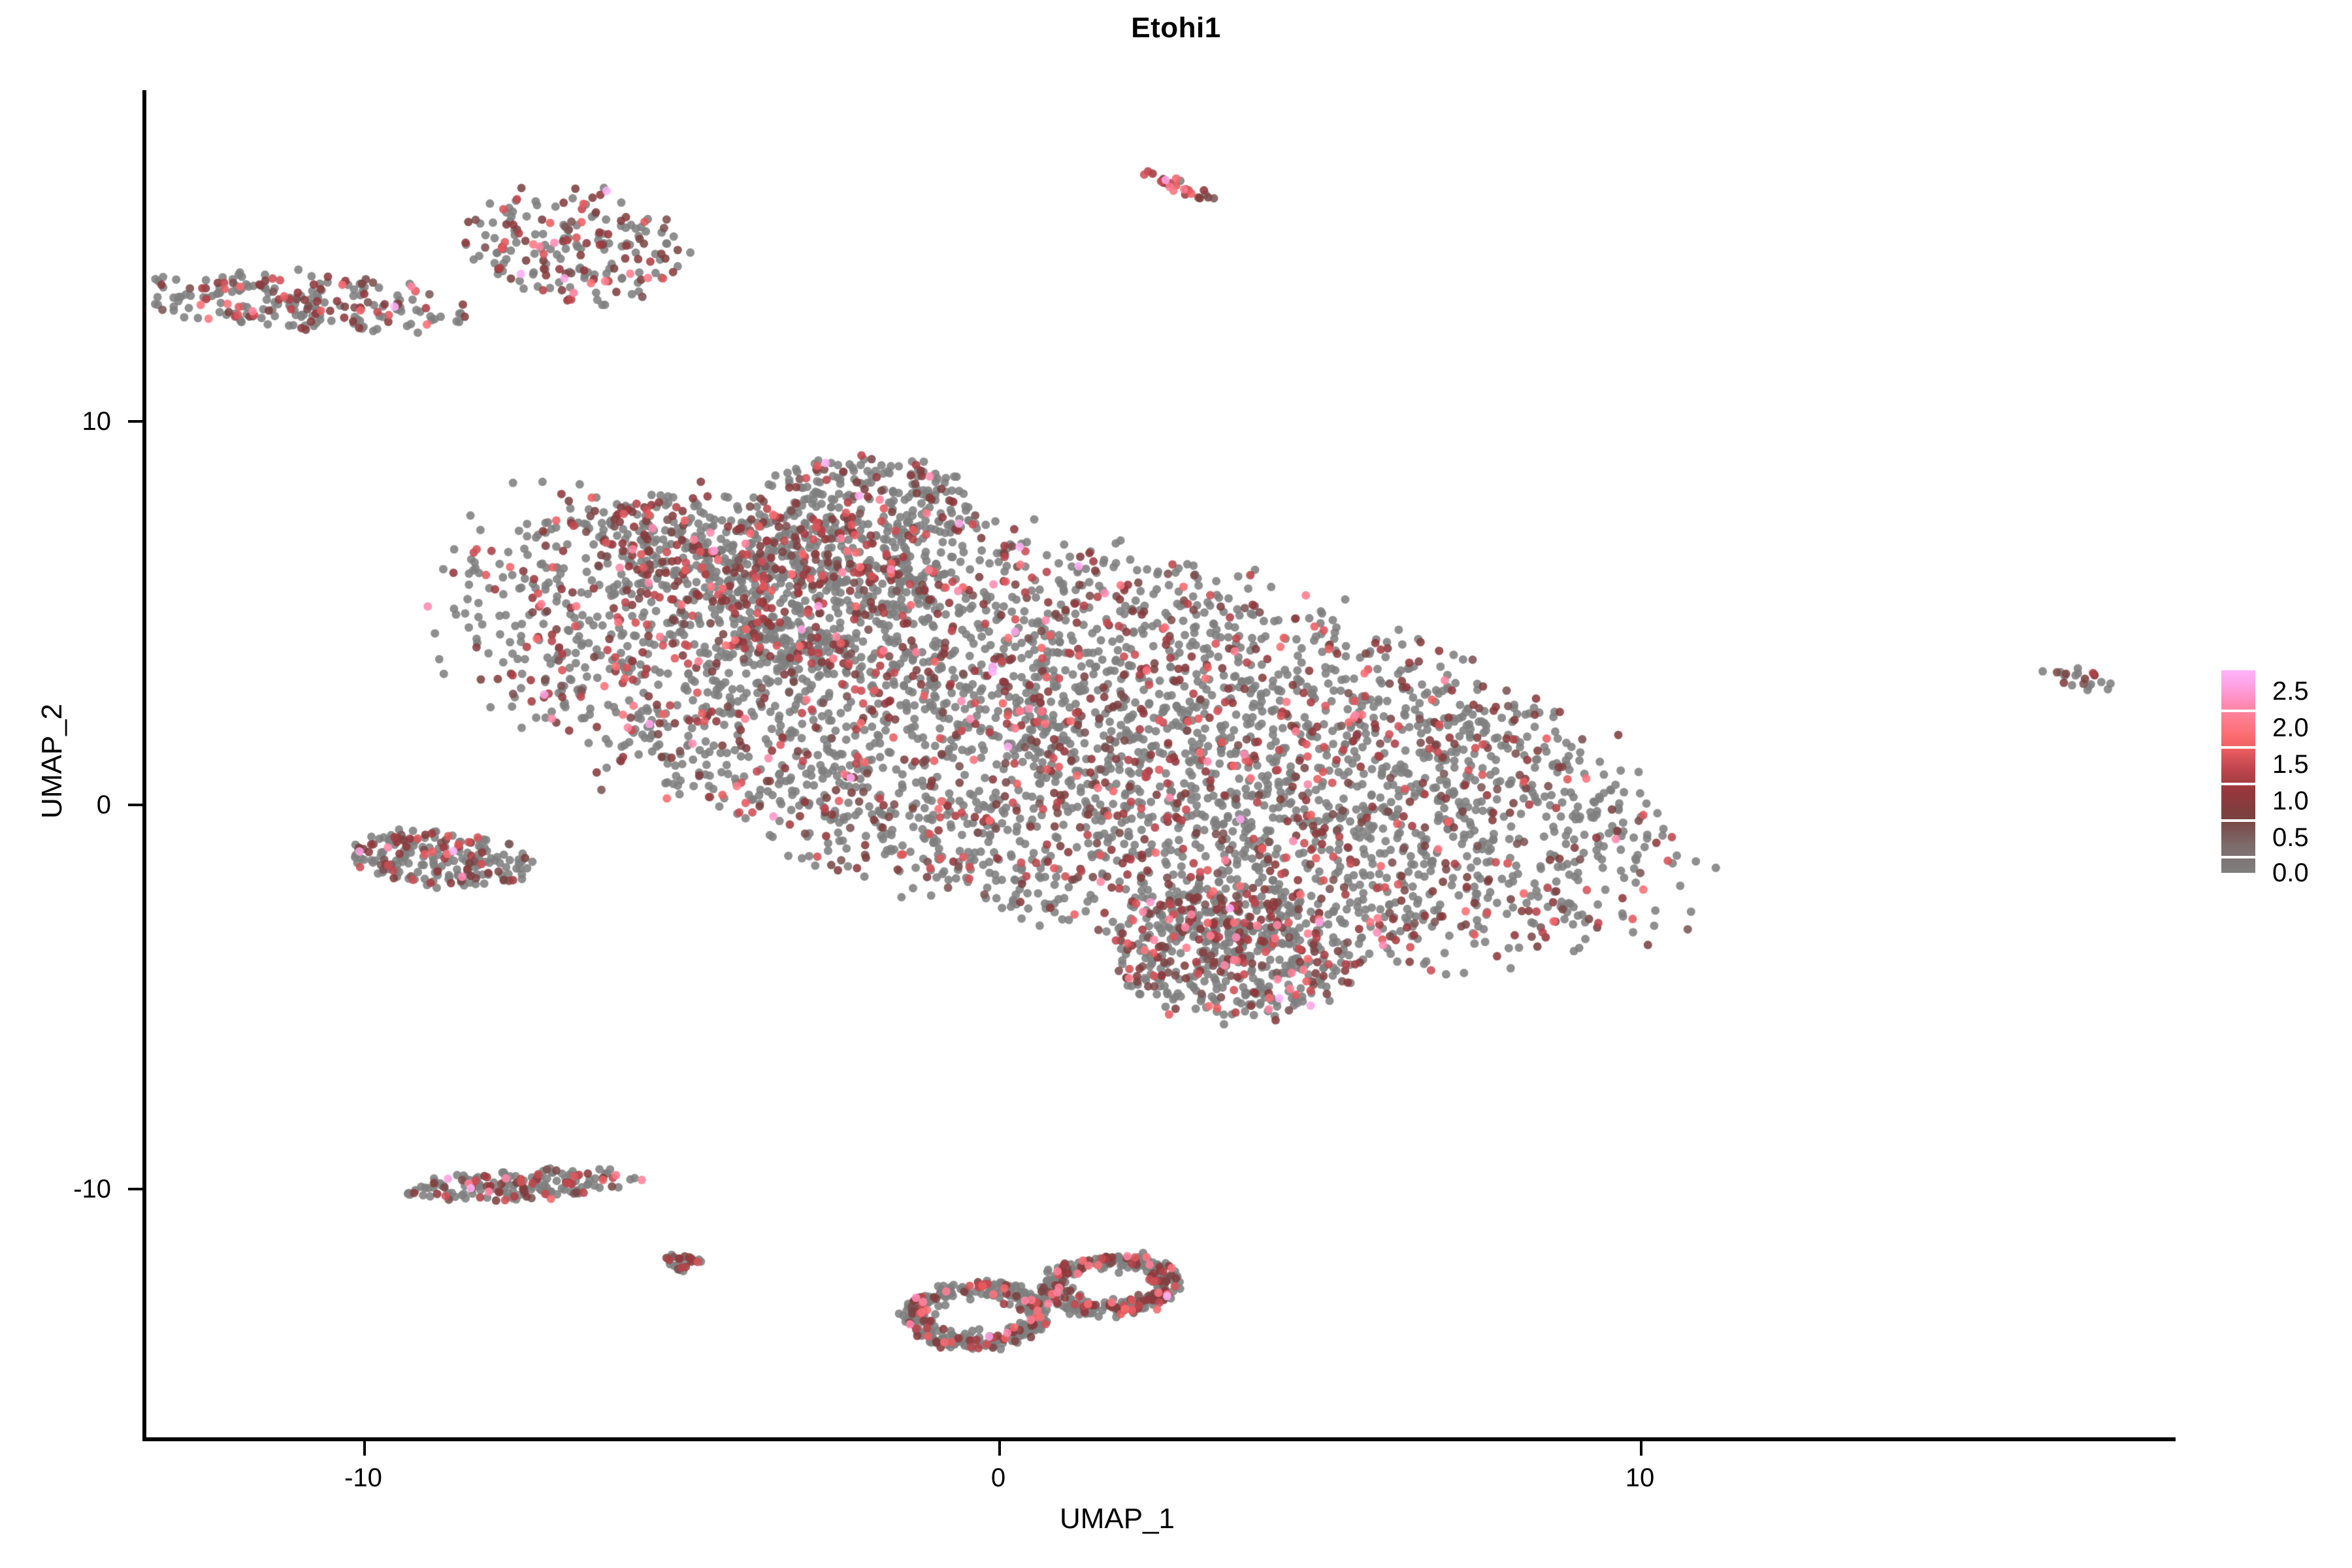 This screenshot has width=2352, height=1568. What do you see at coordinates (2238, 784) in the screenshot?
I see `colorbar-tick-1.5` at bounding box center [2238, 784].